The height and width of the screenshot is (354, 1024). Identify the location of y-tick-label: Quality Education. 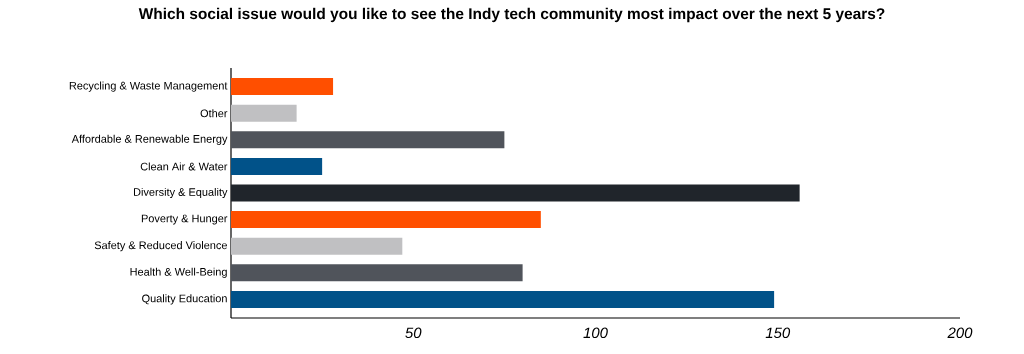
(184, 299).